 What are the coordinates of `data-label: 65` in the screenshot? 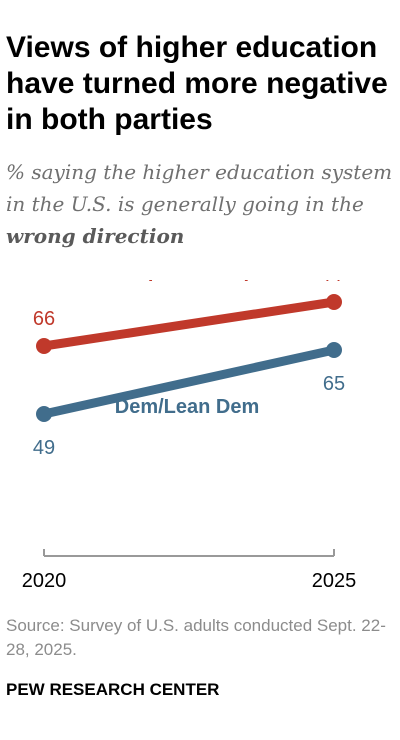 It's located at (334, 384).